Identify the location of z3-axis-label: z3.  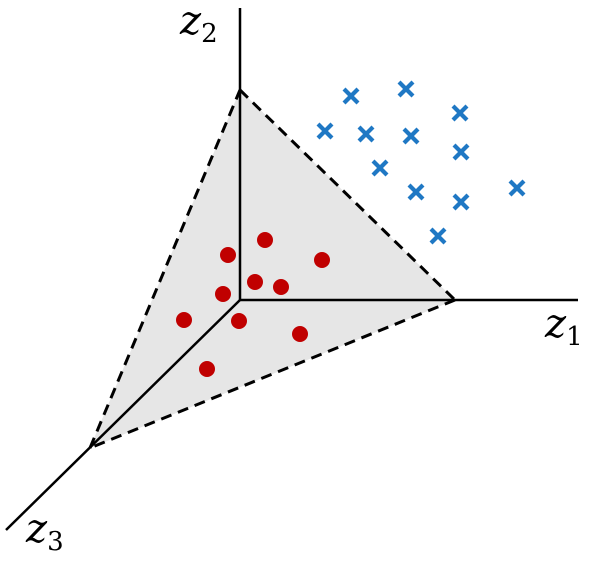
(44, 531).